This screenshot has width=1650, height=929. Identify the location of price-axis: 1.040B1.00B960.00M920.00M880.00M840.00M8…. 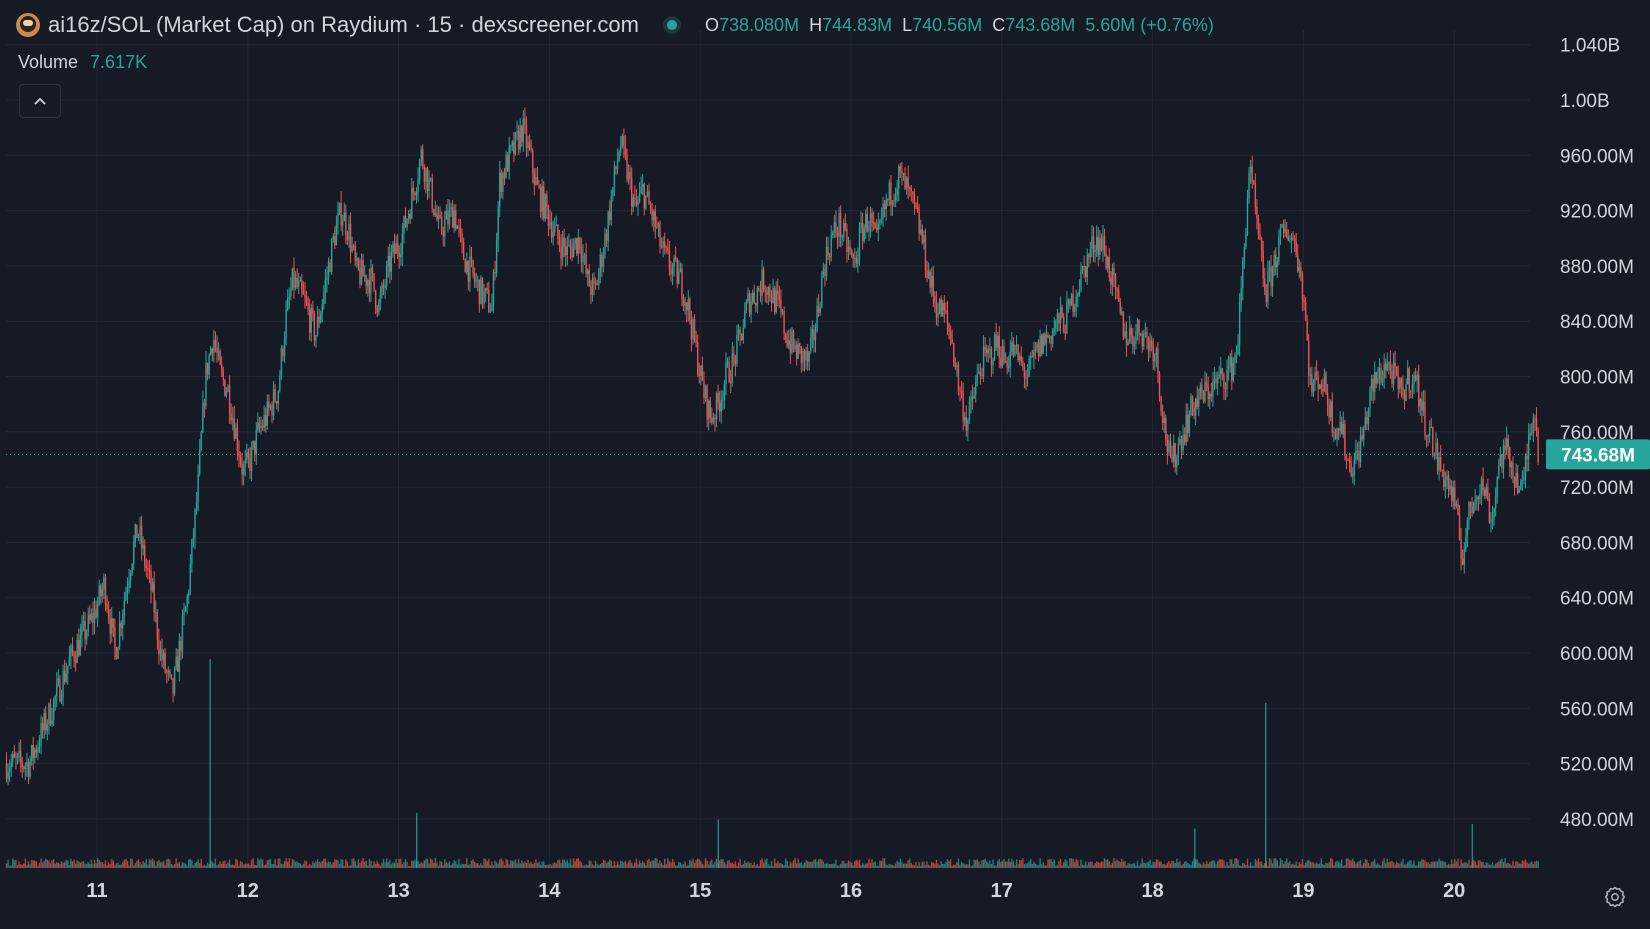
(1597, 433).